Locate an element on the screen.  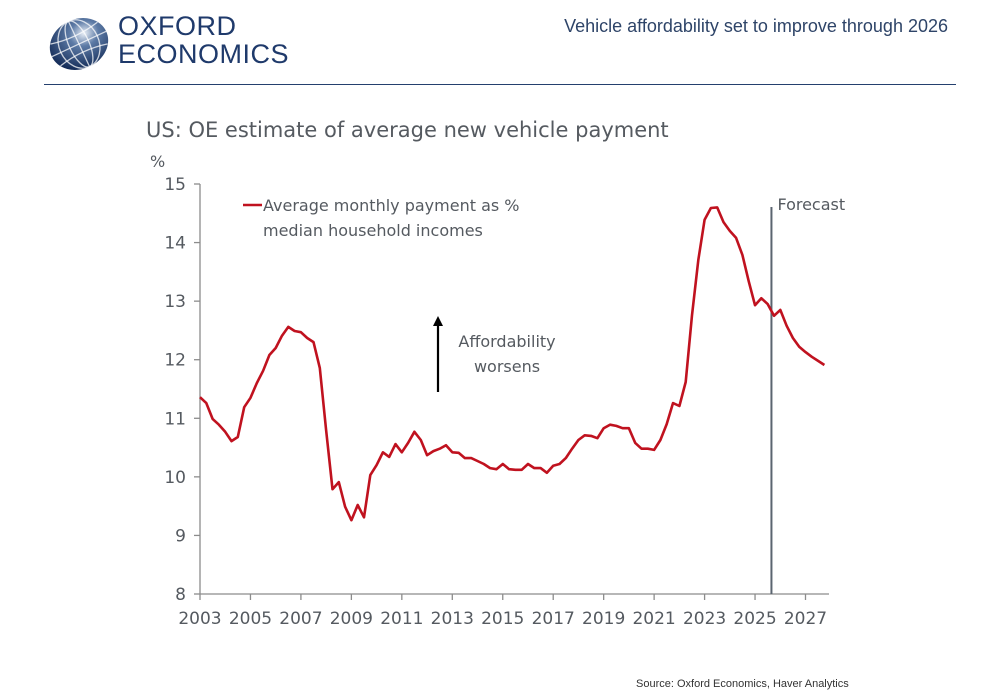
x-tick-label: 2019 is located at coordinates (603, 619).